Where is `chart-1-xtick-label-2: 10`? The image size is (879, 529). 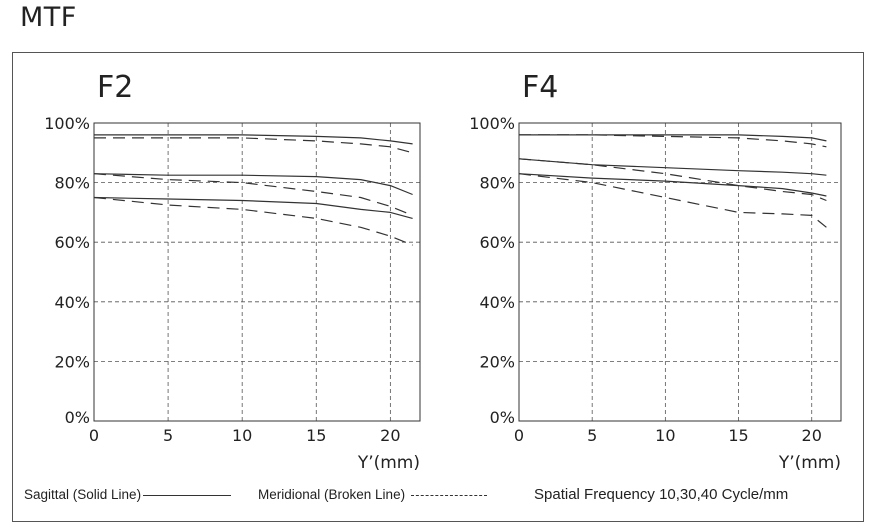
chart-1-xtick-label-2: 10 is located at coordinates (665, 435).